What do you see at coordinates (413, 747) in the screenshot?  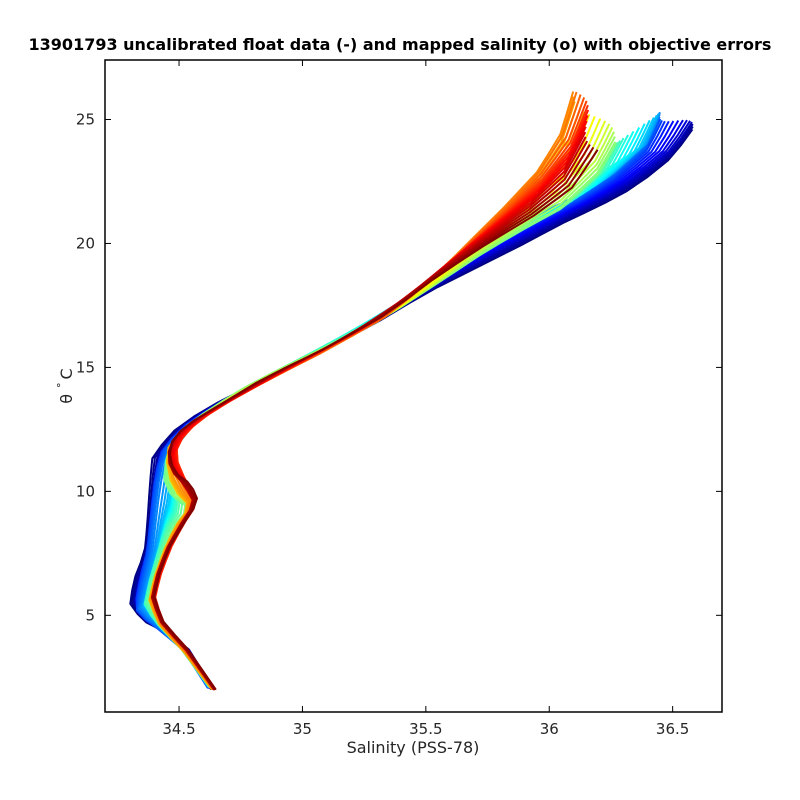 I see `x-axis-label: Salinity (PSS-78)` at bounding box center [413, 747].